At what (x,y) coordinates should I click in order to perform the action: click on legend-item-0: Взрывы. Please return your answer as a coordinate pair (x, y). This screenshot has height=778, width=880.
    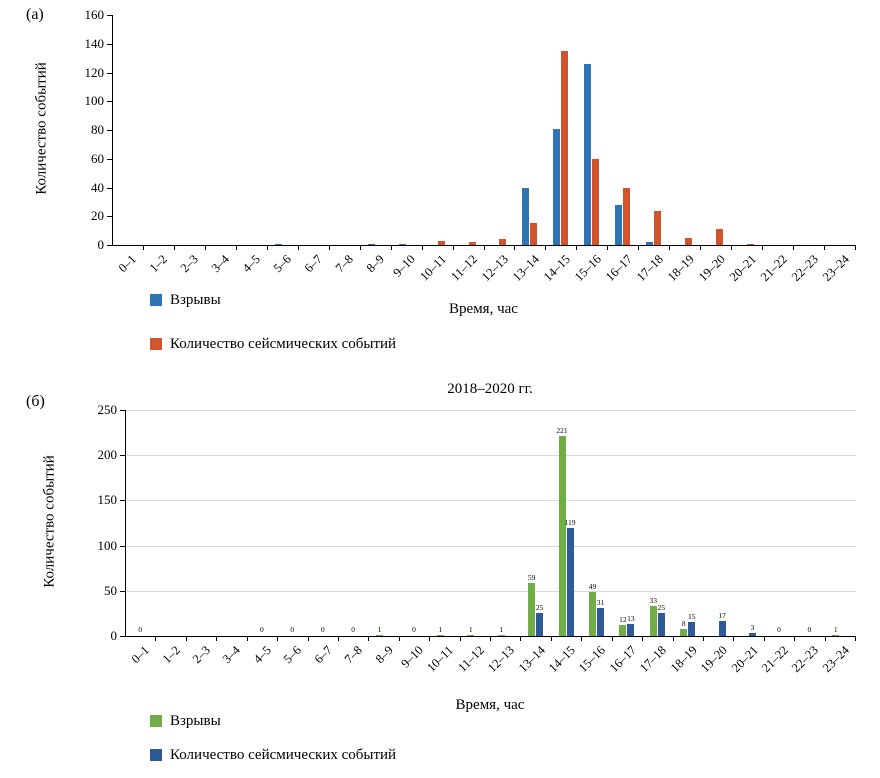
    Looking at the image, I should click on (185, 721).